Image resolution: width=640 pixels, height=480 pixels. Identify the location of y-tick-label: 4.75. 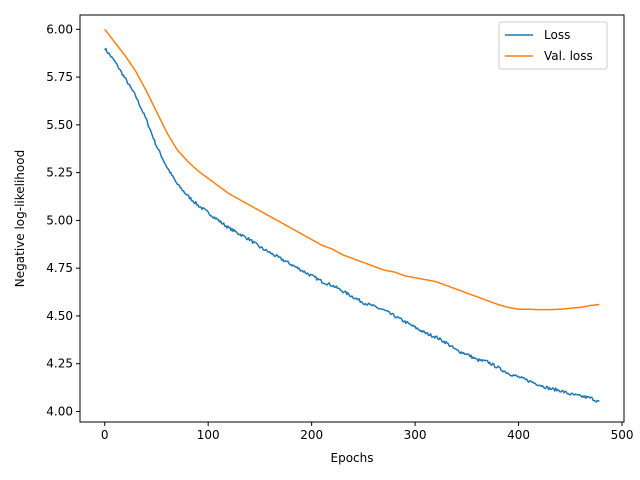
(59, 268).